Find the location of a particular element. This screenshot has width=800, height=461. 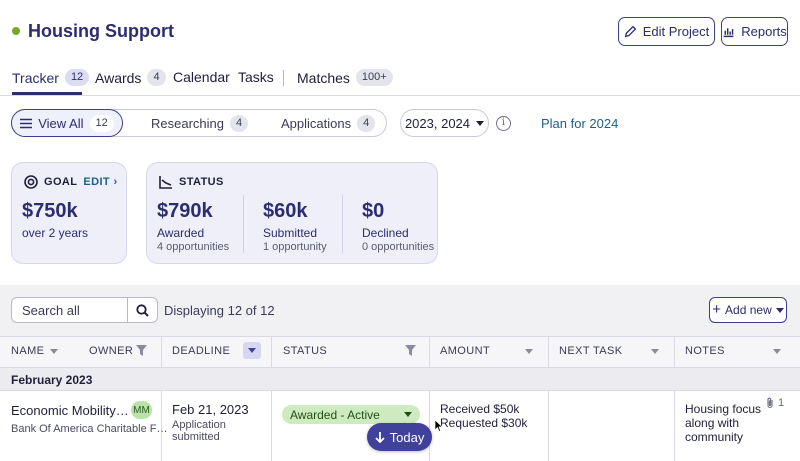

mouse-cursor-icon is located at coordinates (439, 426).